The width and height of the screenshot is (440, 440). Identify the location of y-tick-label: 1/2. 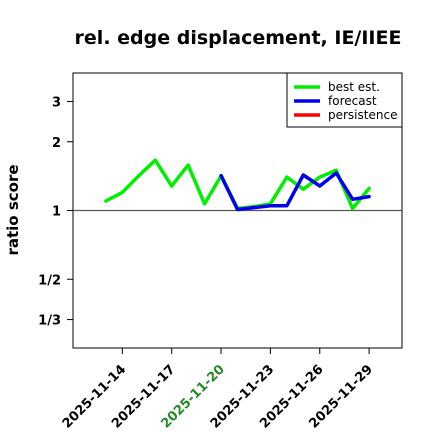
(49, 280).